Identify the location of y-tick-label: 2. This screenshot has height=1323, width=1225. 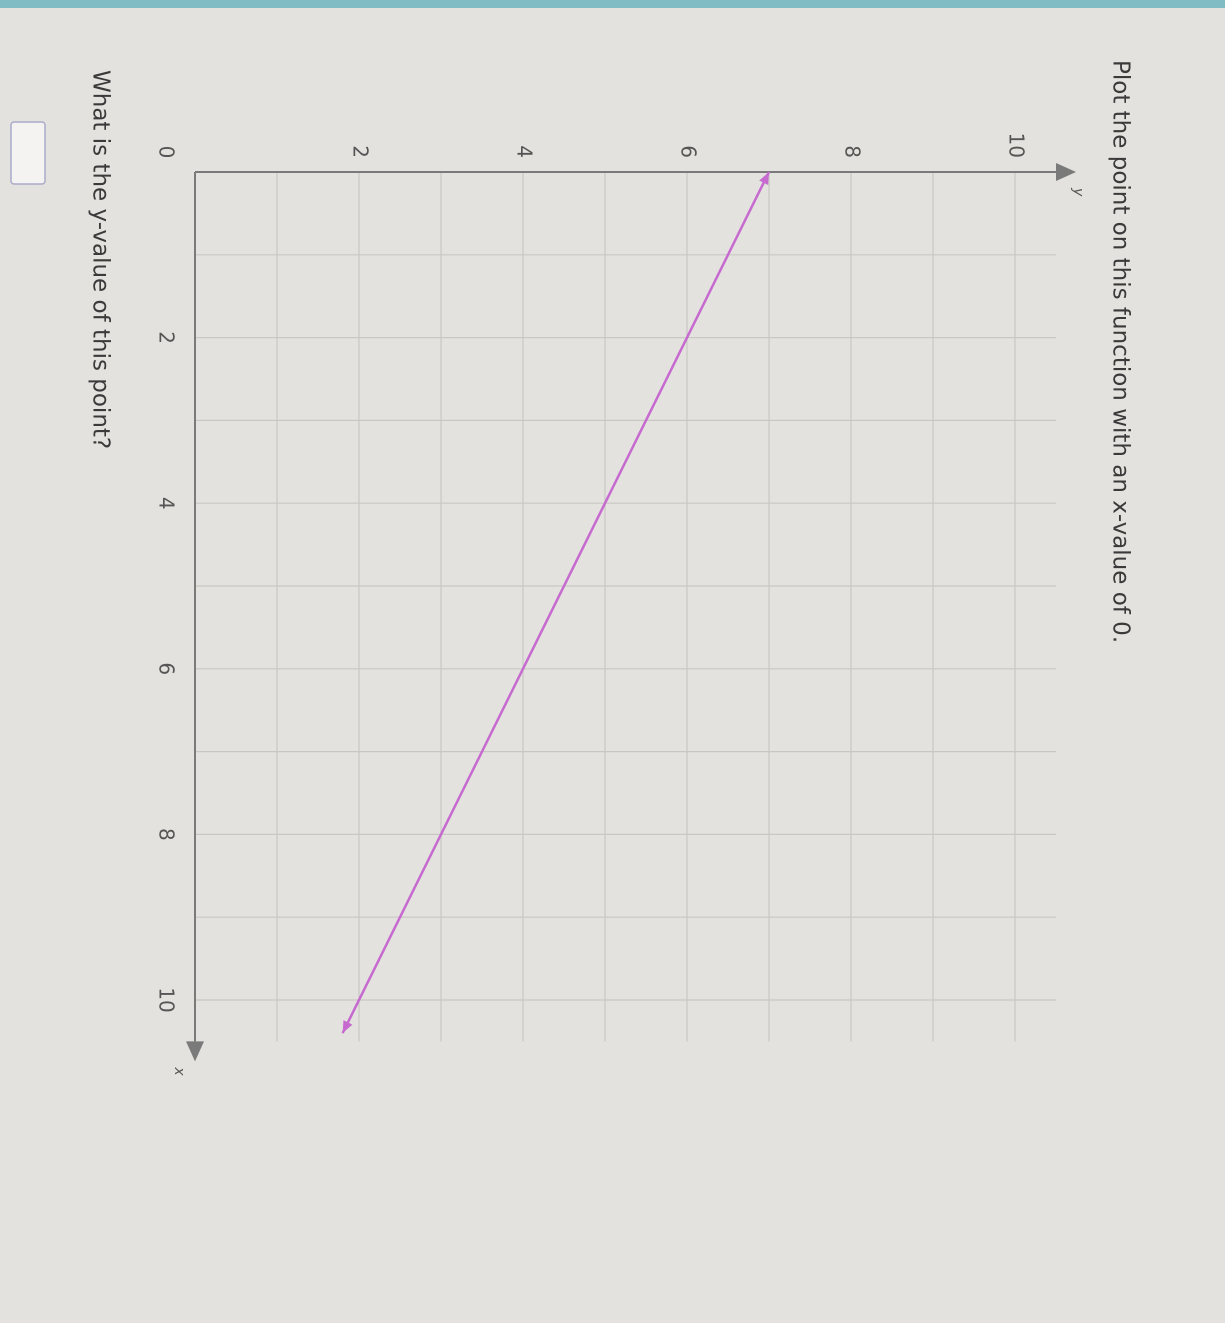
(361, 151).